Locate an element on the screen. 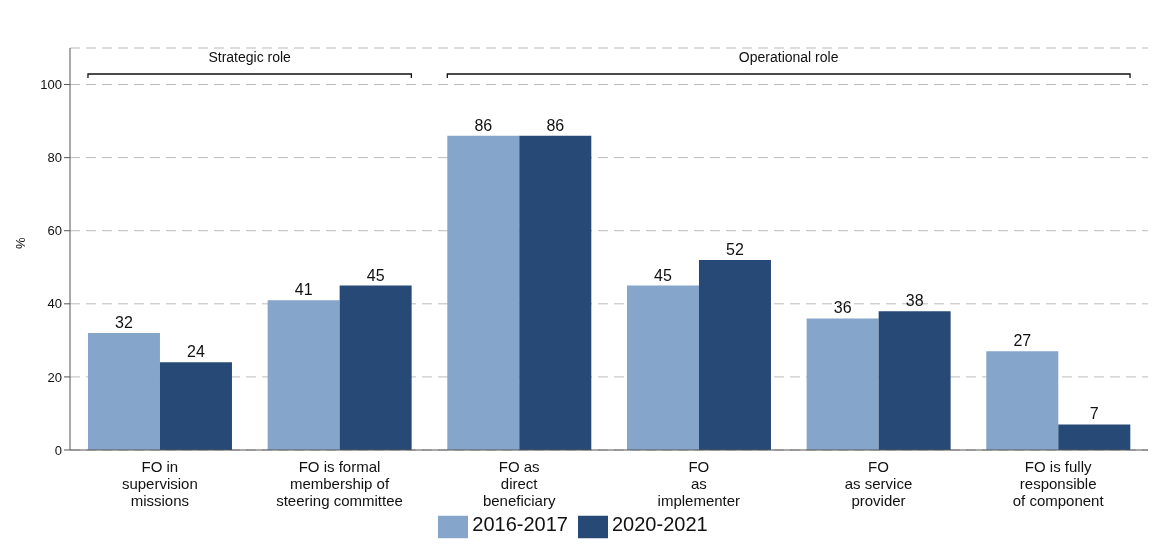  data-label: 24 is located at coordinates (196, 352).